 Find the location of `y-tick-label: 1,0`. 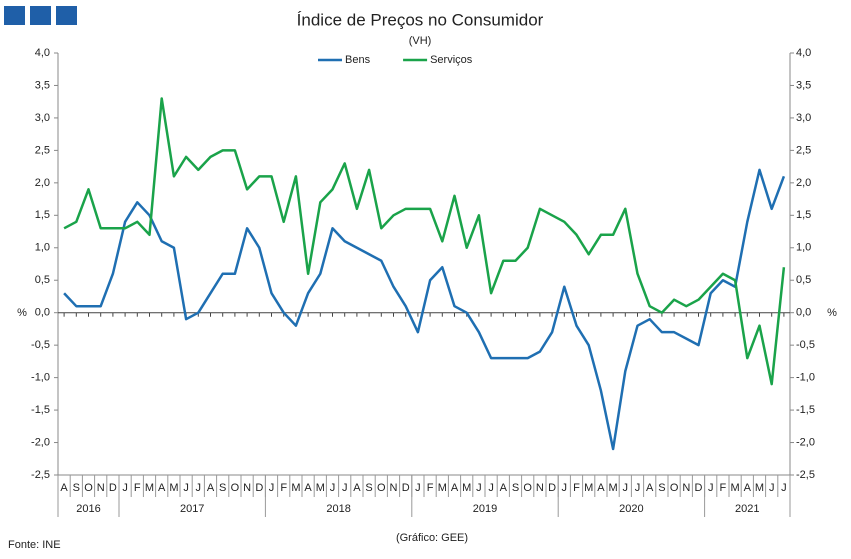

y-tick-label: 1,0 is located at coordinates (42, 248).